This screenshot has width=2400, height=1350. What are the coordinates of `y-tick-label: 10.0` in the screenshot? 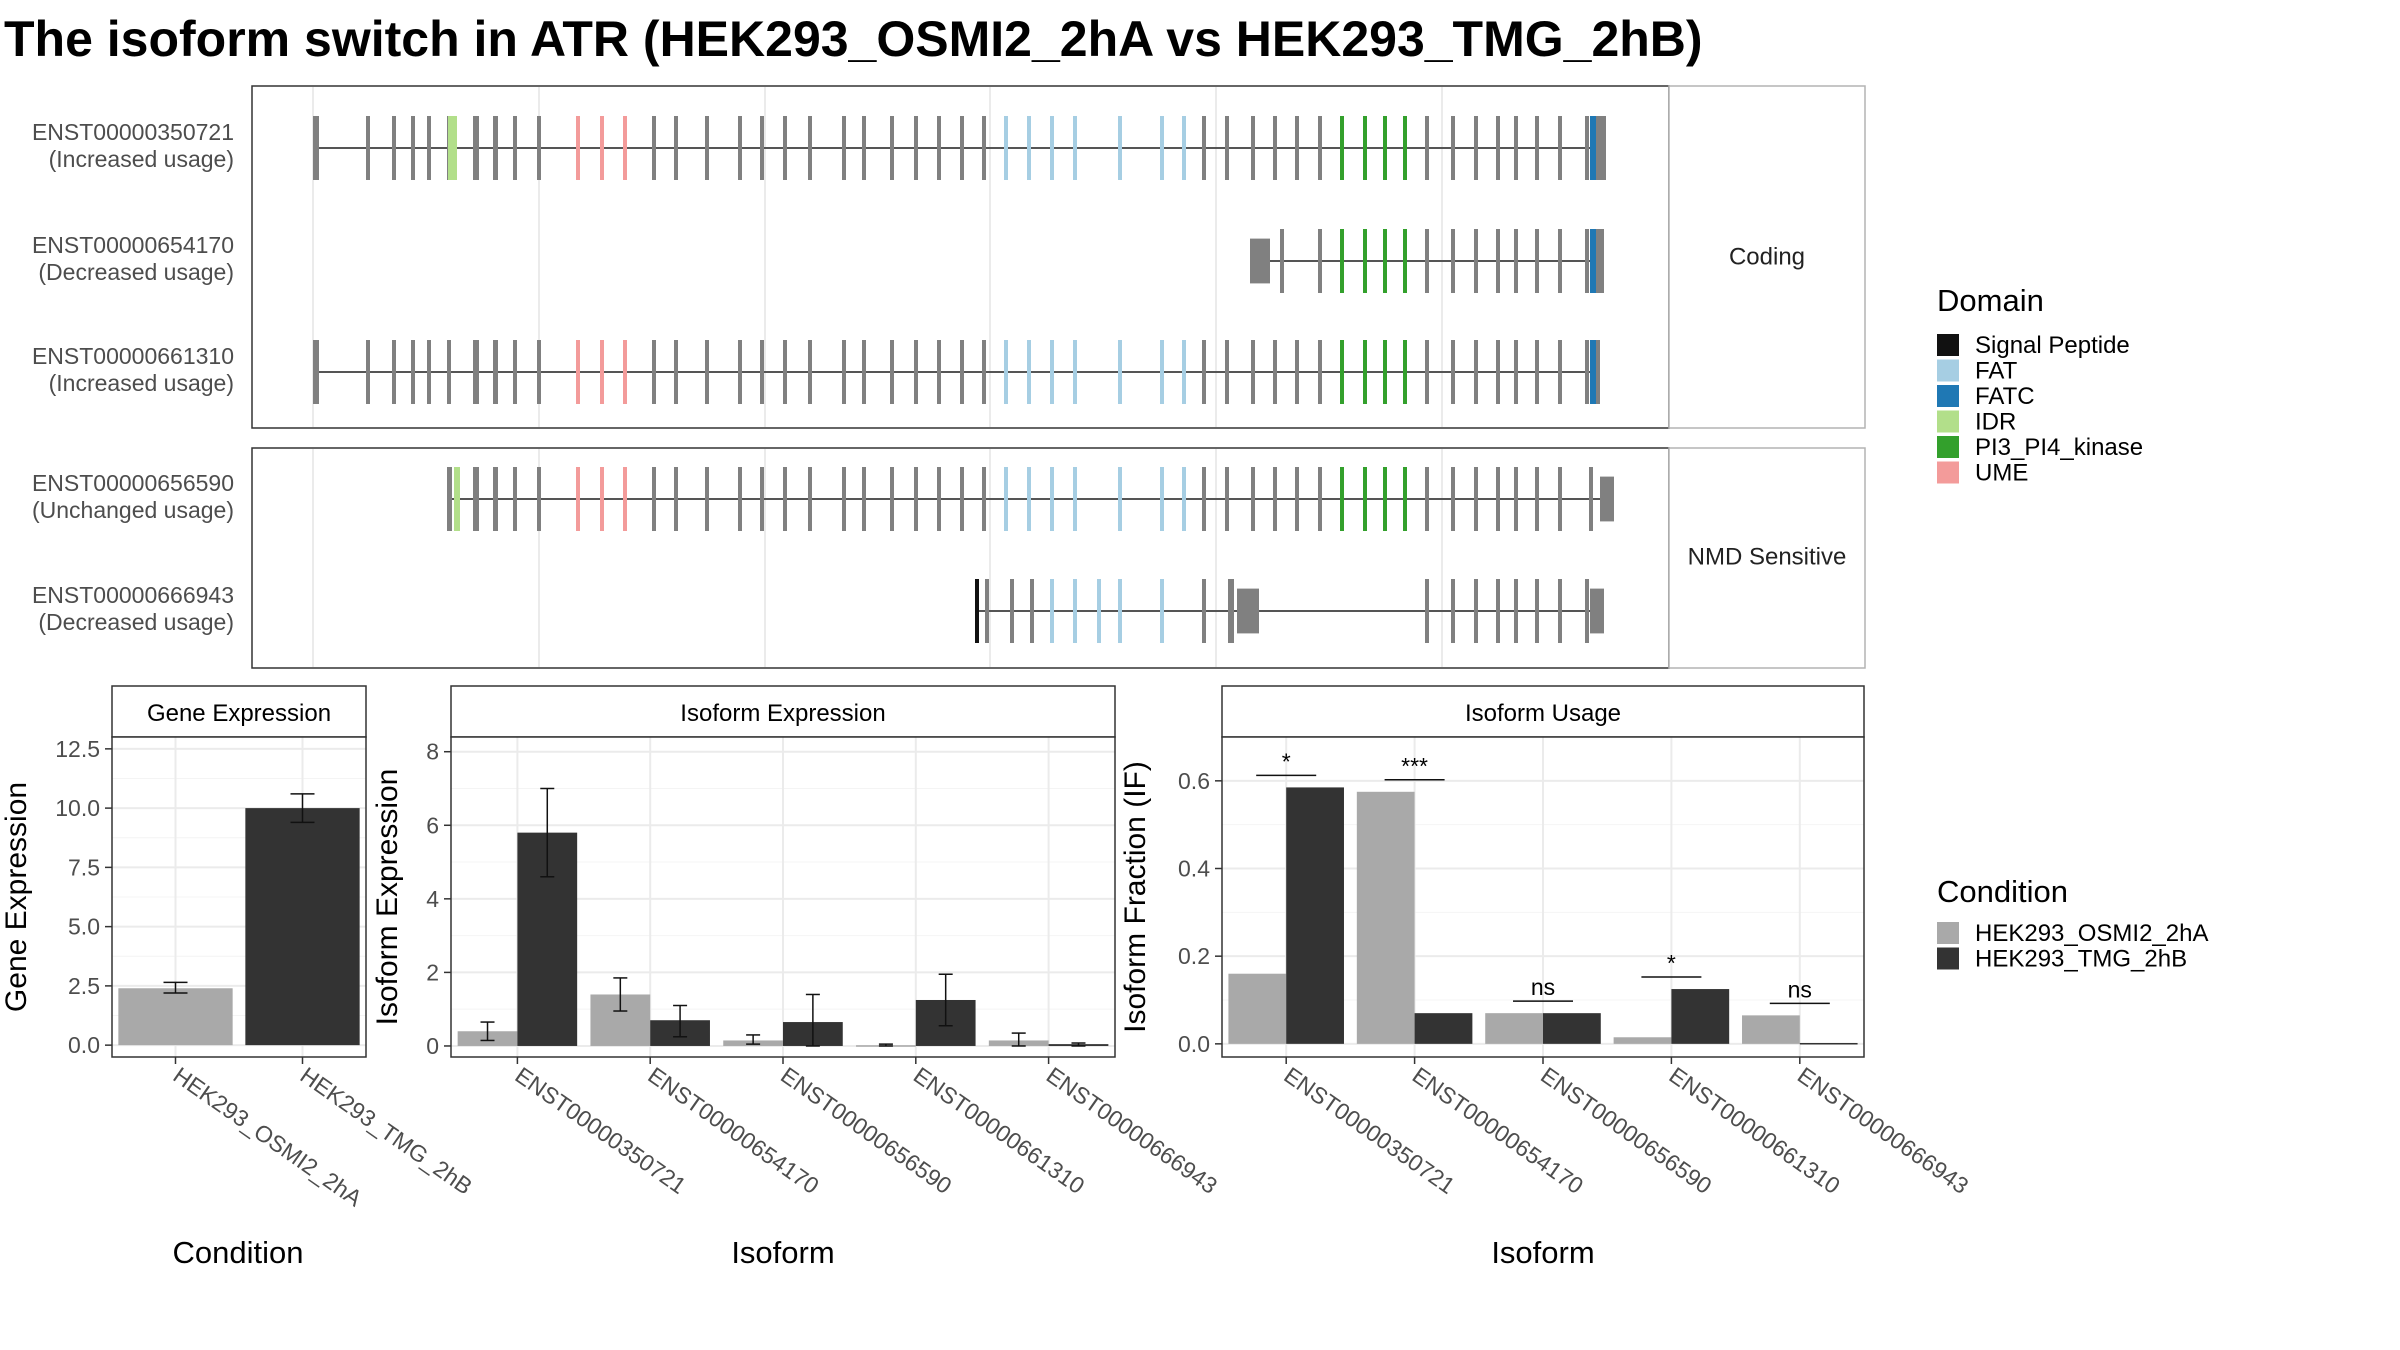 It's located at (77, 808).